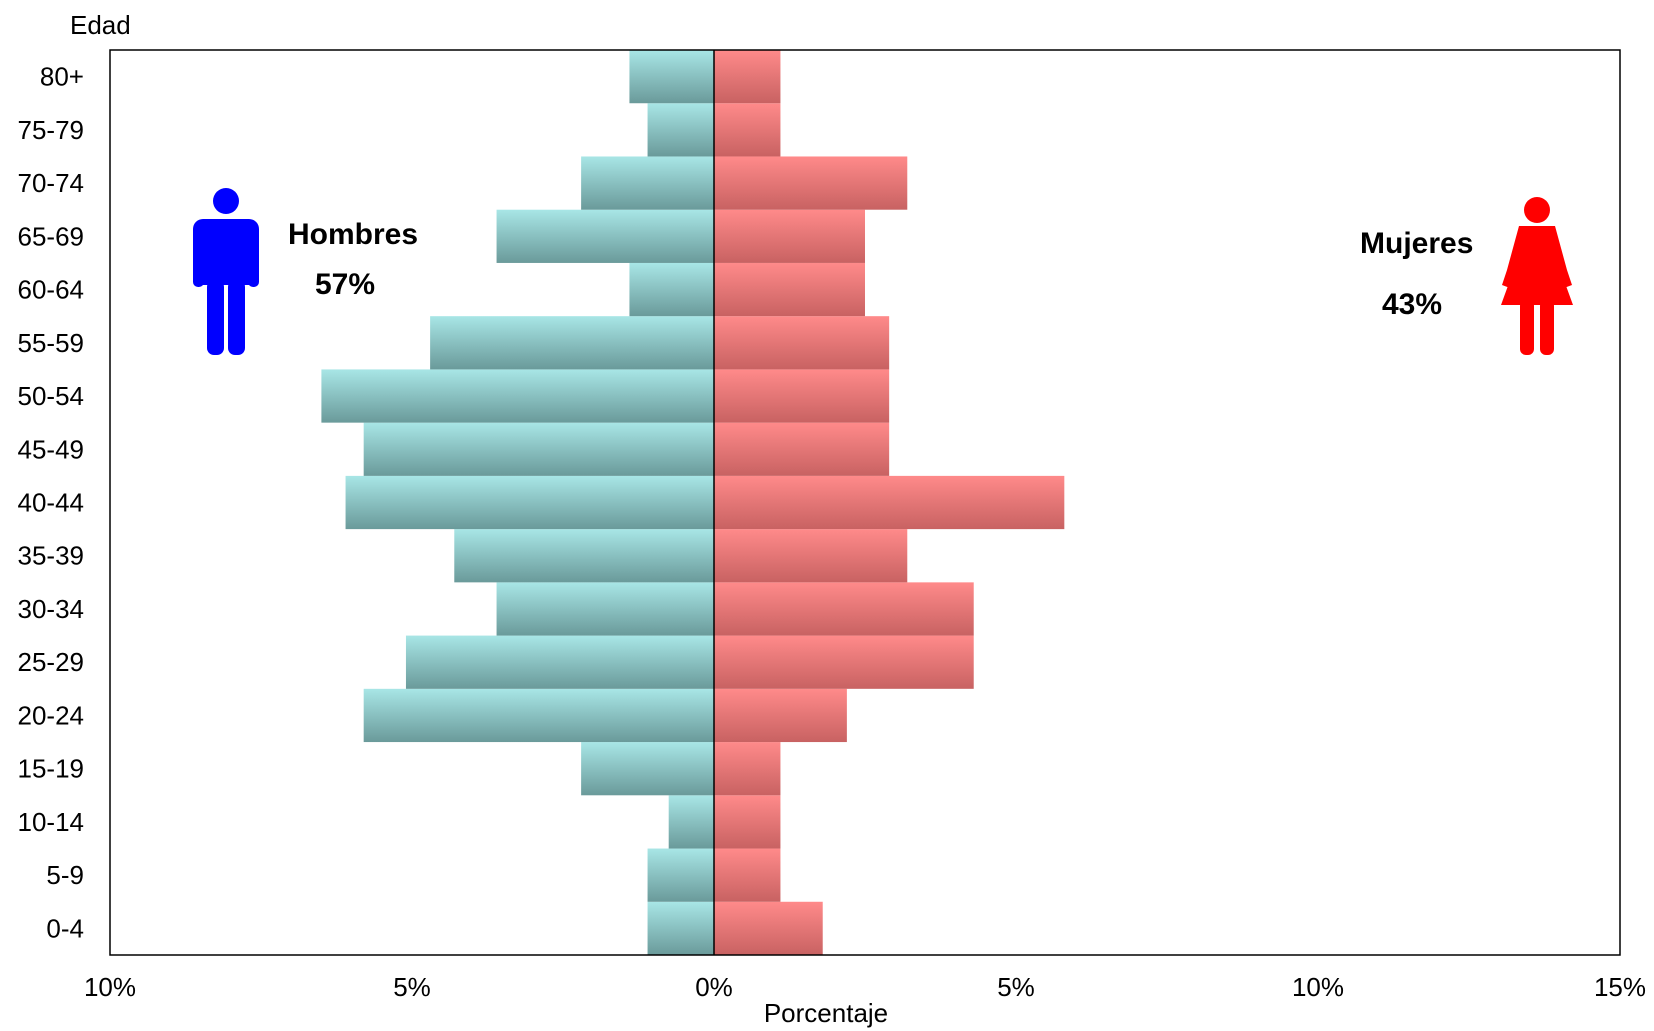  What do you see at coordinates (51, 236) in the screenshot?
I see `y-tick-label: 65-69` at bounding box center [51, 236].